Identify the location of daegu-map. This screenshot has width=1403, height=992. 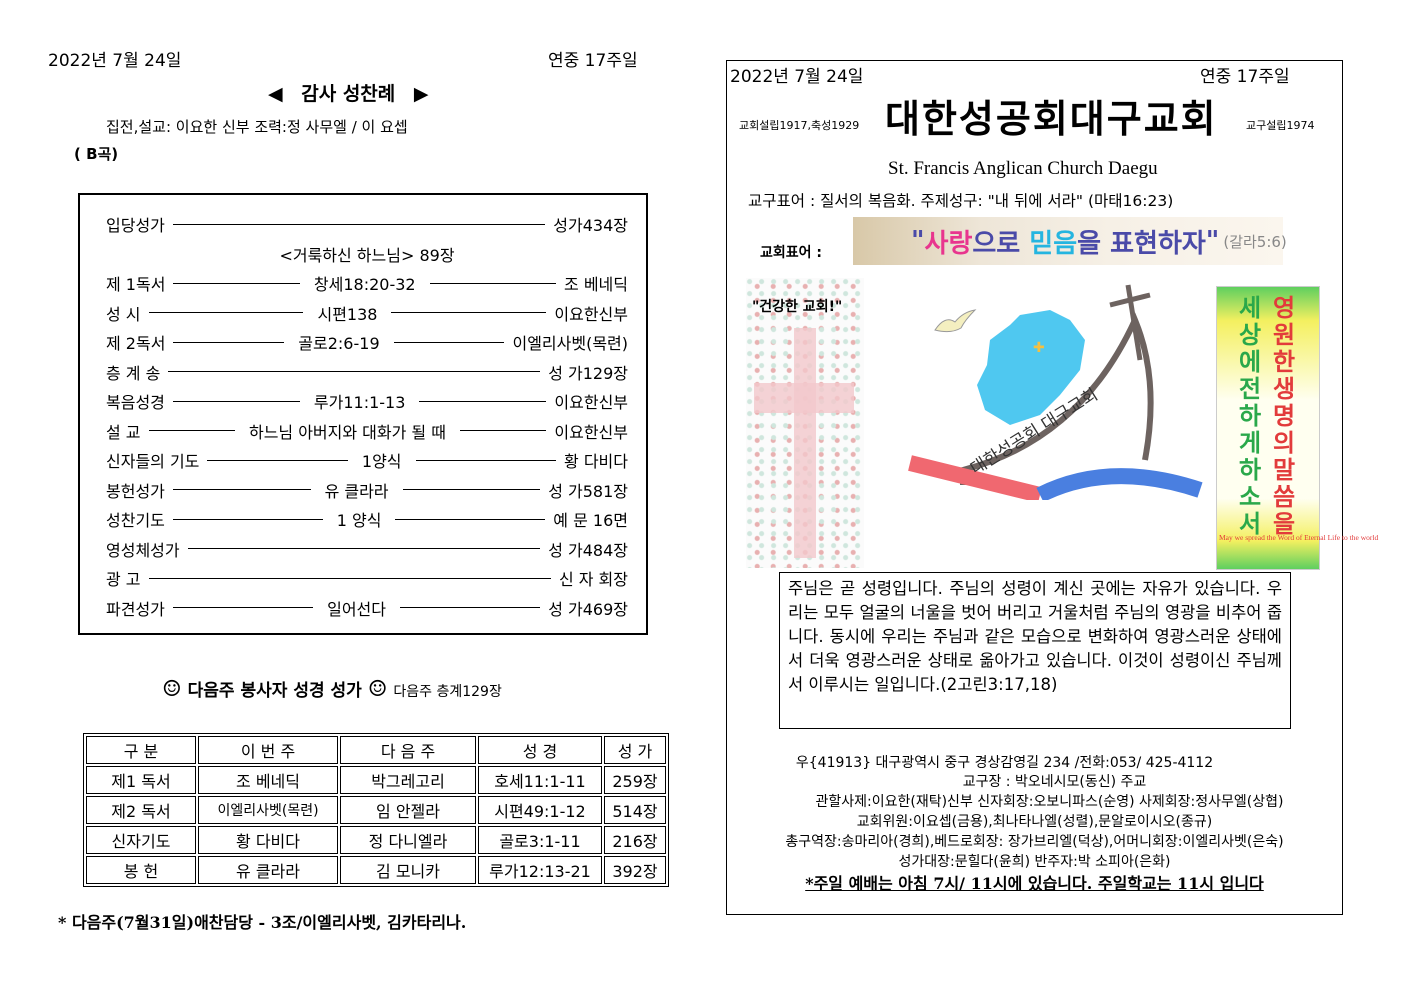
(1031, 367).